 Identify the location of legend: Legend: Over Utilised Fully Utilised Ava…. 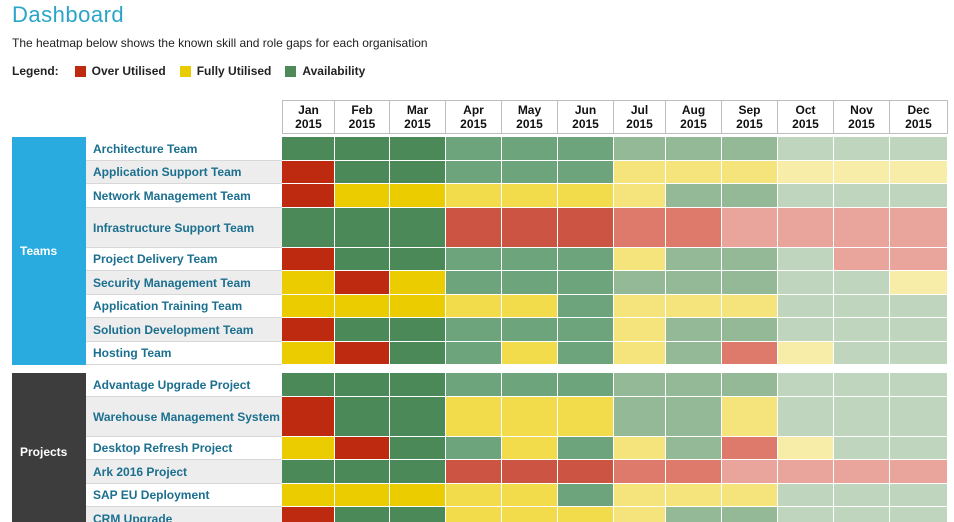
(195, 71).